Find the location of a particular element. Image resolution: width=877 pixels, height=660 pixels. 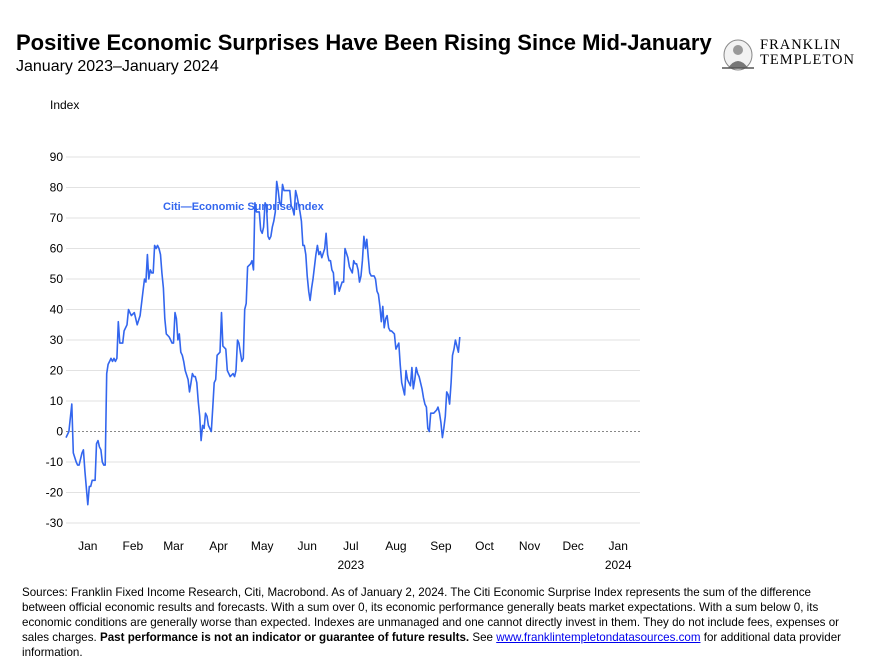

x-tick-label: Nov is located at coordinates (529, 546).